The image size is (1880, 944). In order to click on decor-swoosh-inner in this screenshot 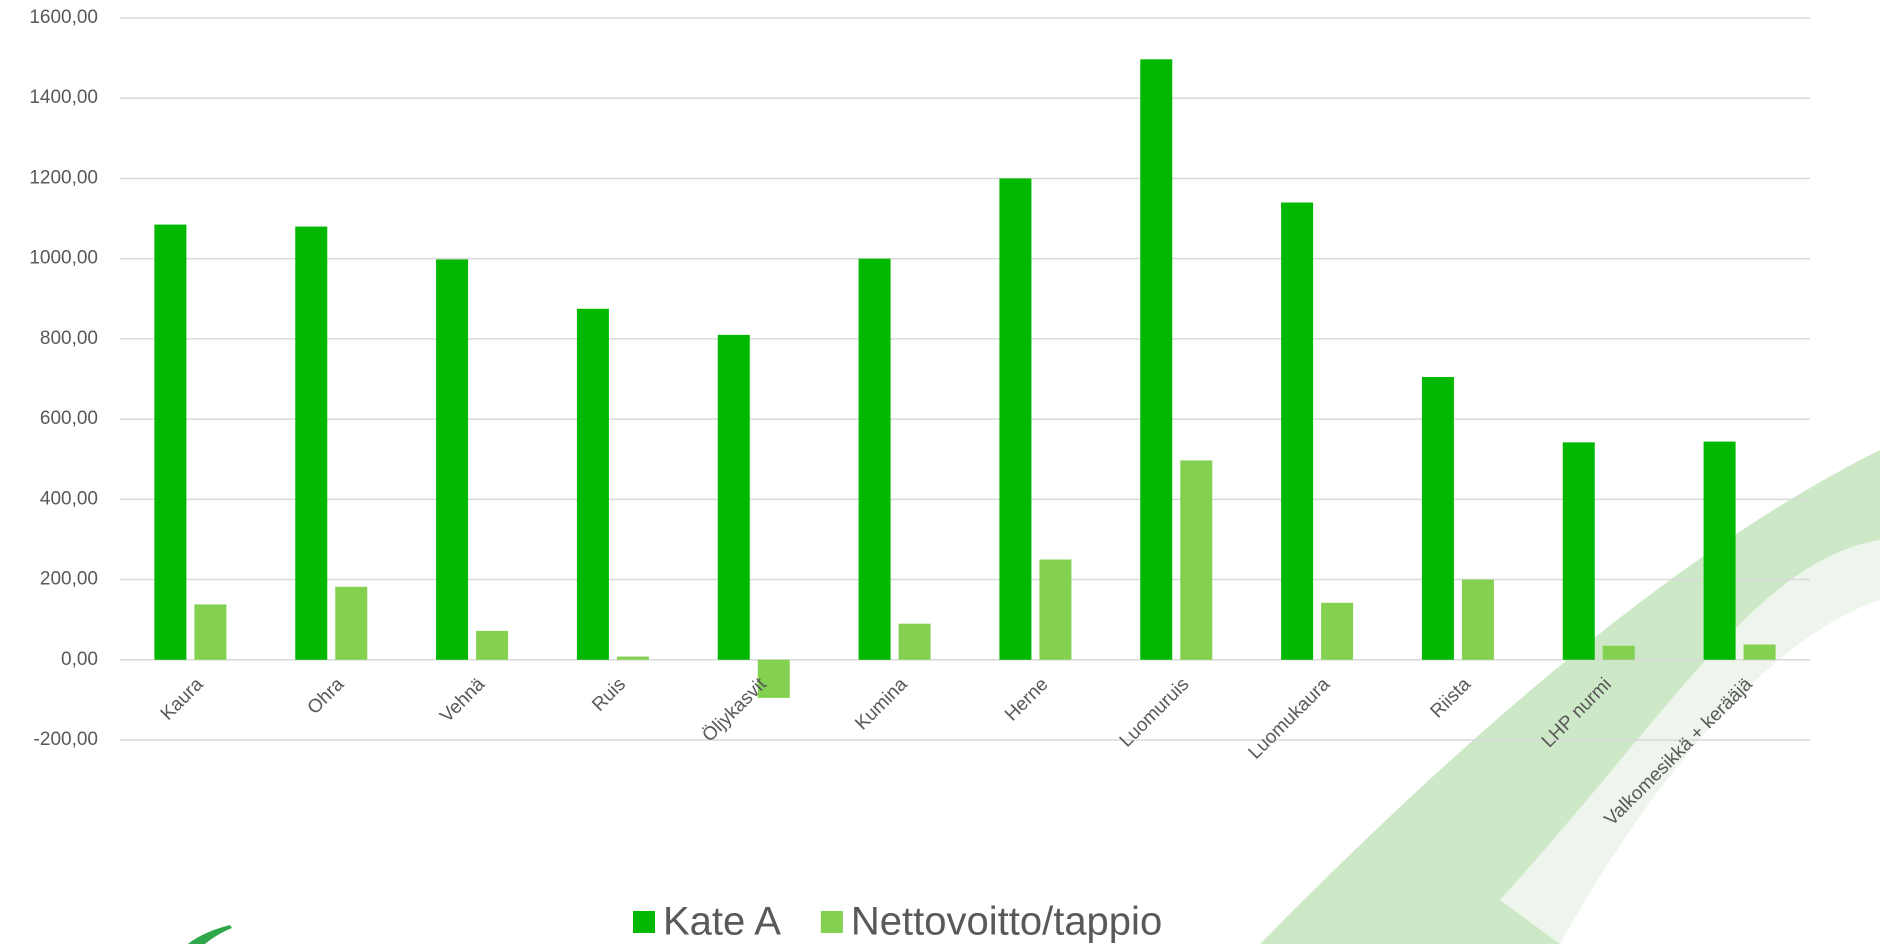, I will do `click(1690, 742)`.